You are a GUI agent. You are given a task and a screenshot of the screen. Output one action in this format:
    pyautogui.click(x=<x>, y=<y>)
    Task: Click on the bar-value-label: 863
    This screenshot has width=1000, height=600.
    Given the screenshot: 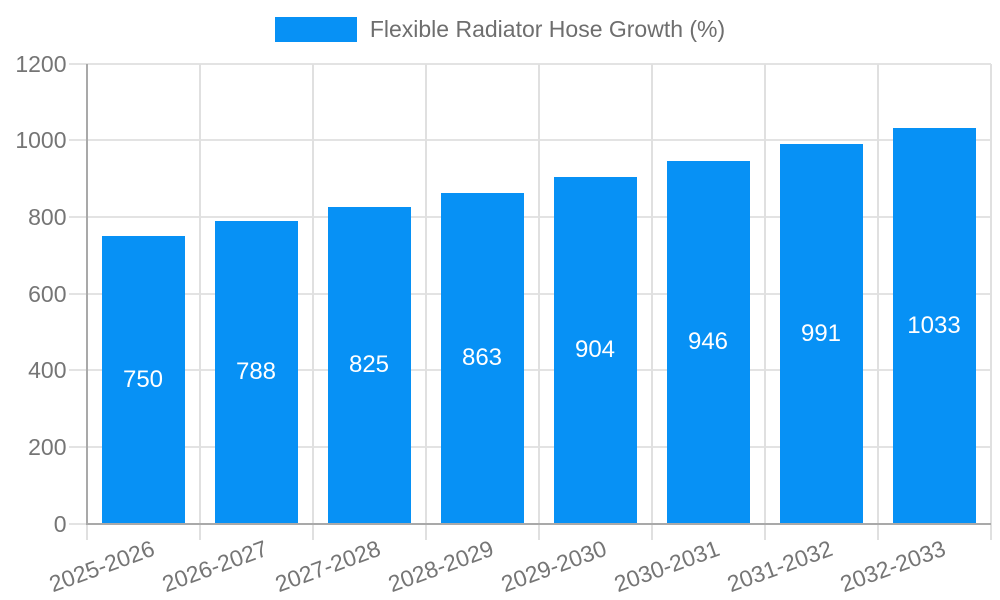 What is the action you would take?
    pyautogui.click(x=482, y=358)
    